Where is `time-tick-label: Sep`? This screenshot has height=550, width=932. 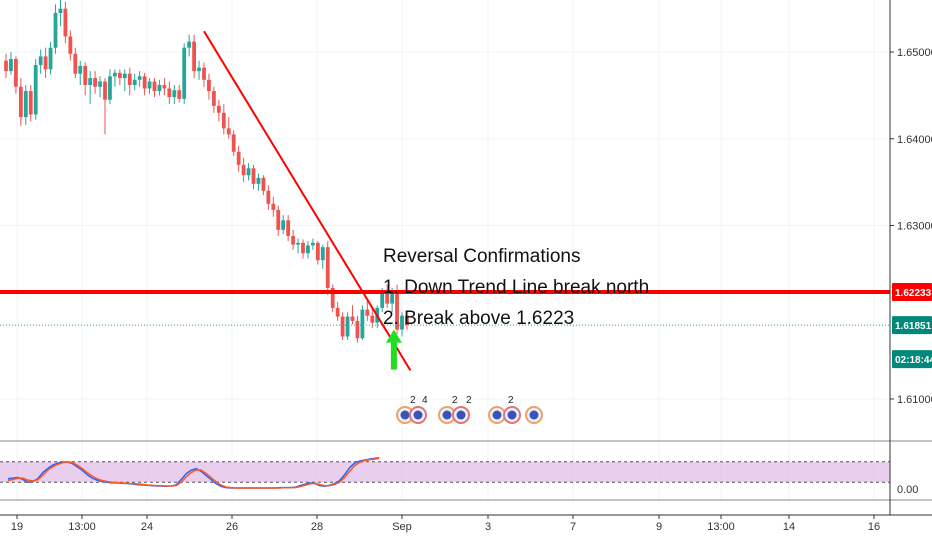 time-tick-label: Sep is located at coordinates (402, 527).